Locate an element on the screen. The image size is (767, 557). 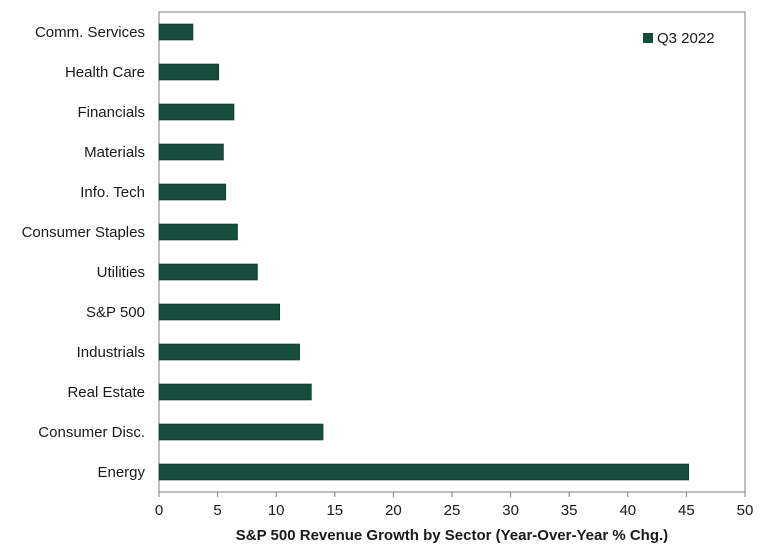
category-label: S&P 500 is located at coordinates (115, 312).